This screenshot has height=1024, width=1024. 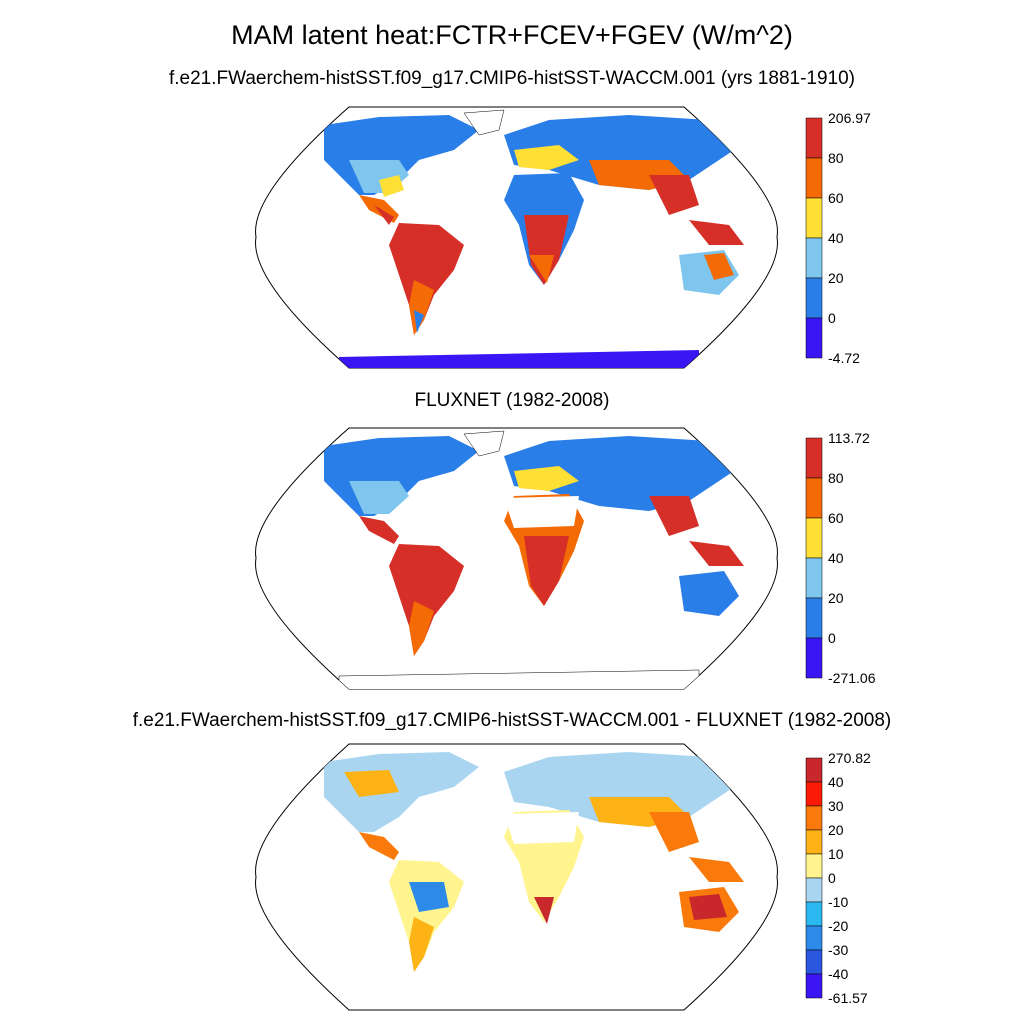 What do you see at coordinates (844, 358) in the screenshot?
I see `colorbar-label: -4.72` at bounding box center [844, 358].